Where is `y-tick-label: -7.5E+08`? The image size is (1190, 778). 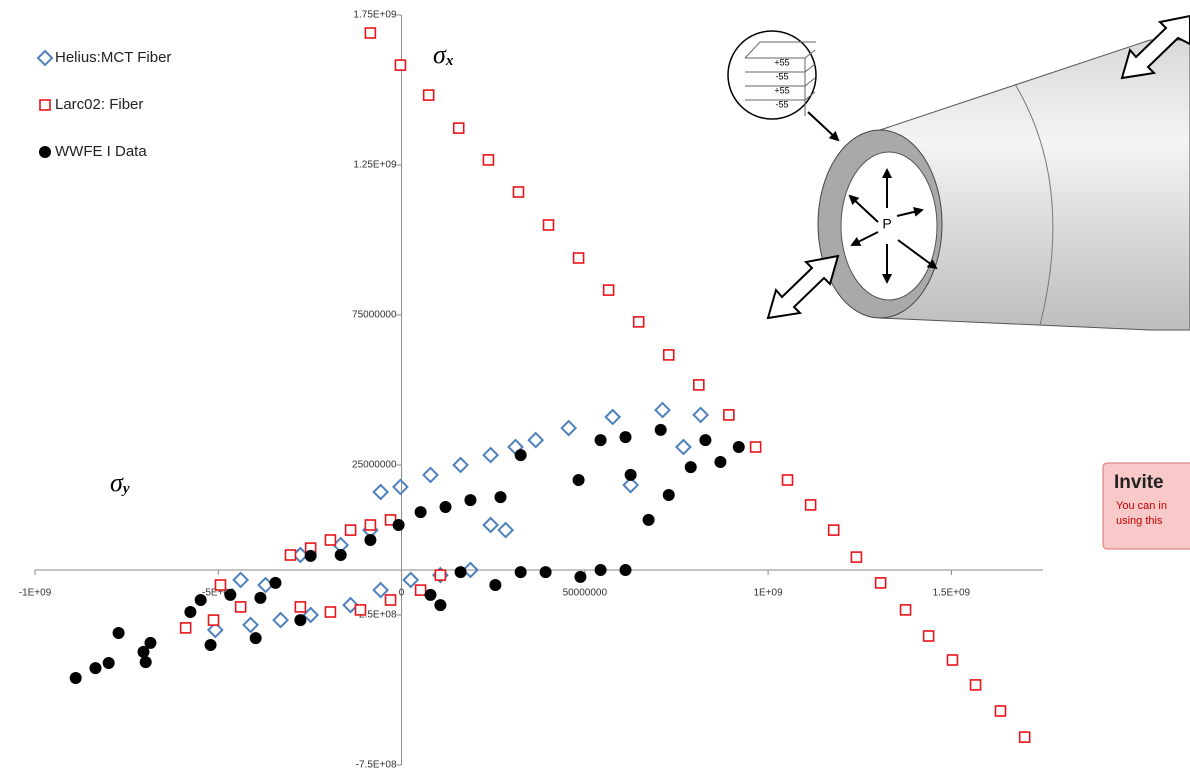 y-tick-label: -7.5E+08 is located at coordinates (376, 765).